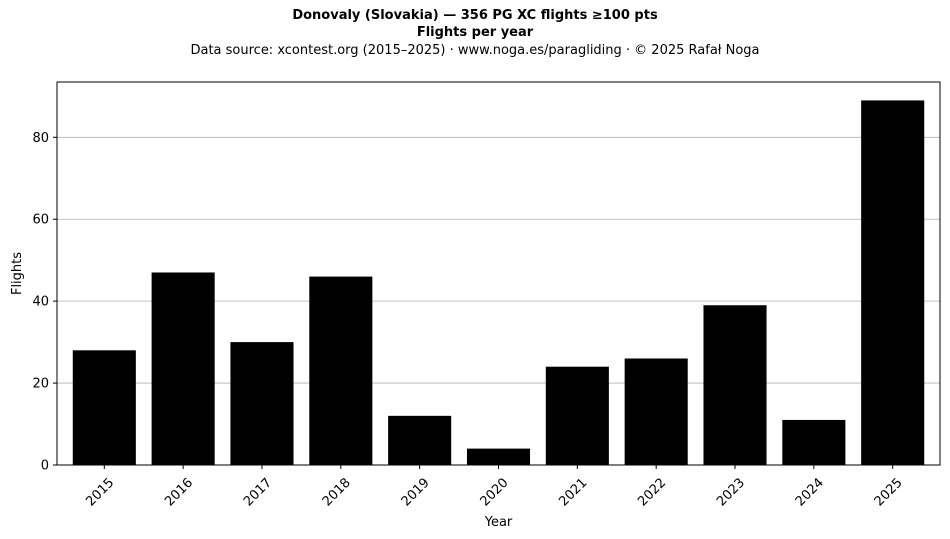 The width and height of the screenshot is (950, 539). I want to click on x-tick-label-2019: 2019, so click(416, 492).